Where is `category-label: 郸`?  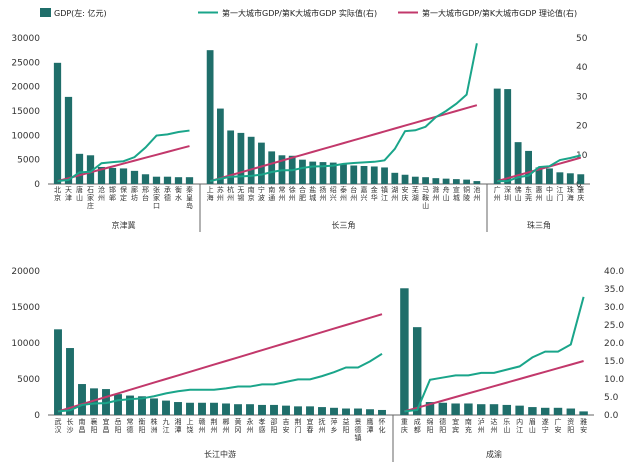
category-label: 郸 is located at coordinates (112, 197).